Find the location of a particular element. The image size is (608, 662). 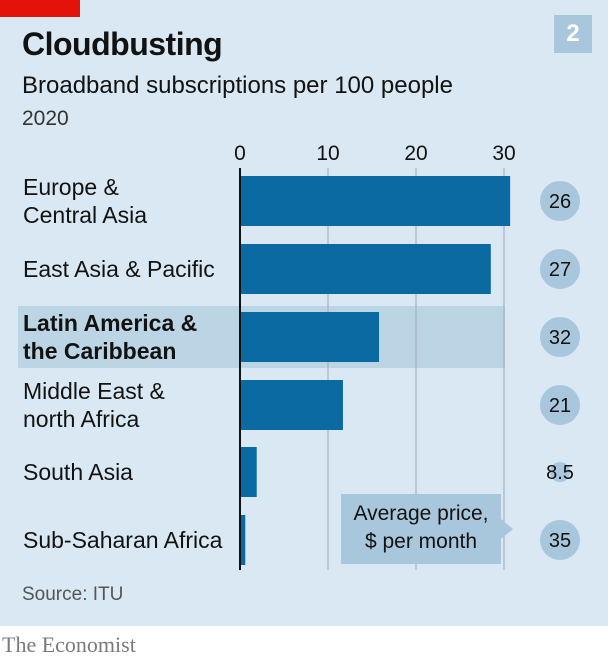

price-note-text: Average price, $ per month is located at coordinates (421, 528).